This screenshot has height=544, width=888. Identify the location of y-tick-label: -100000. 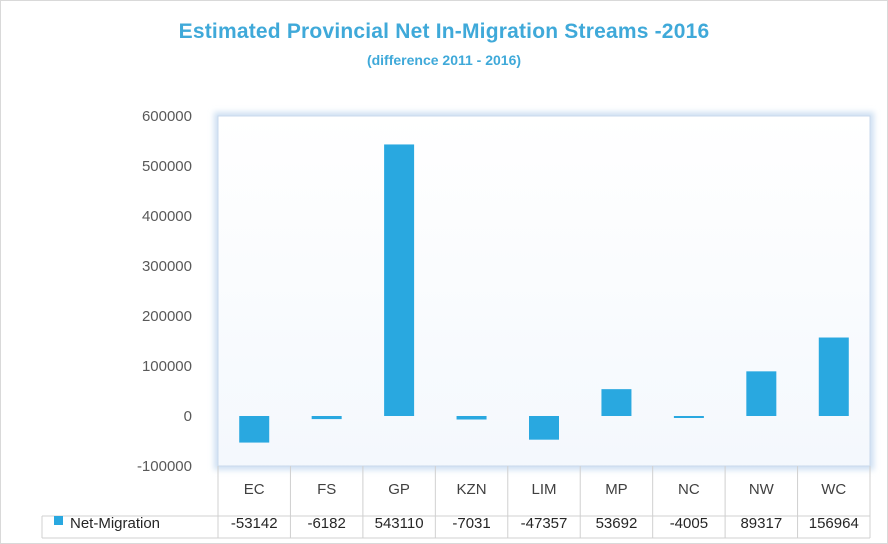
(164, 466).